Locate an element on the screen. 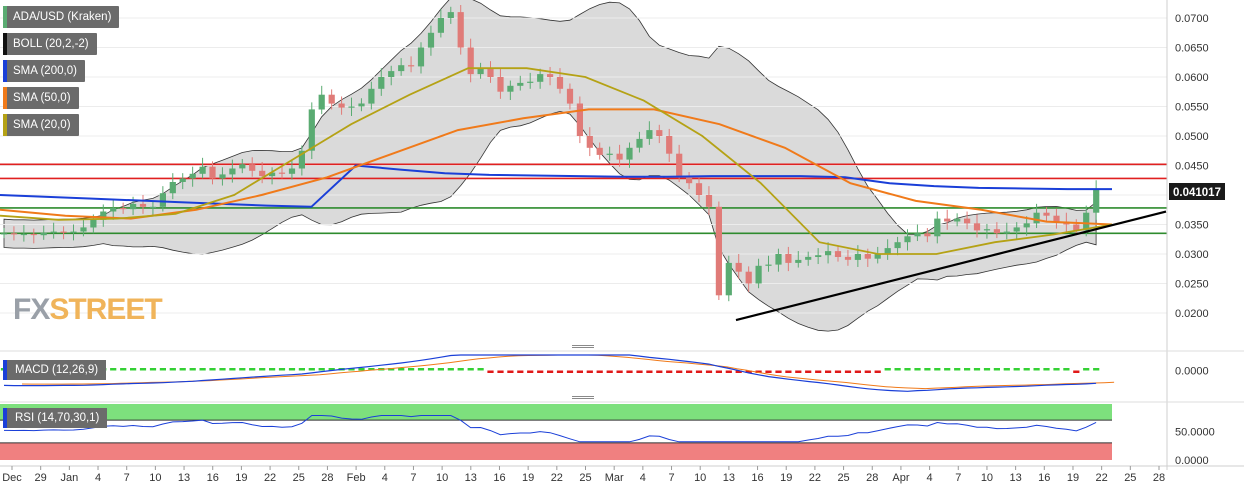 The image size is (1244, 487). trendline is located at coordinates (951, 266).